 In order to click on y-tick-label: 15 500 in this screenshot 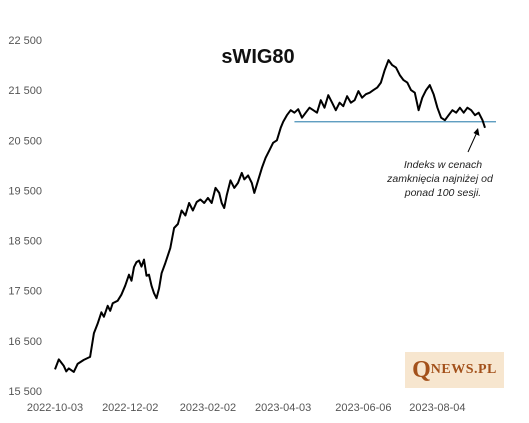, I will do `click(25, 392)`.